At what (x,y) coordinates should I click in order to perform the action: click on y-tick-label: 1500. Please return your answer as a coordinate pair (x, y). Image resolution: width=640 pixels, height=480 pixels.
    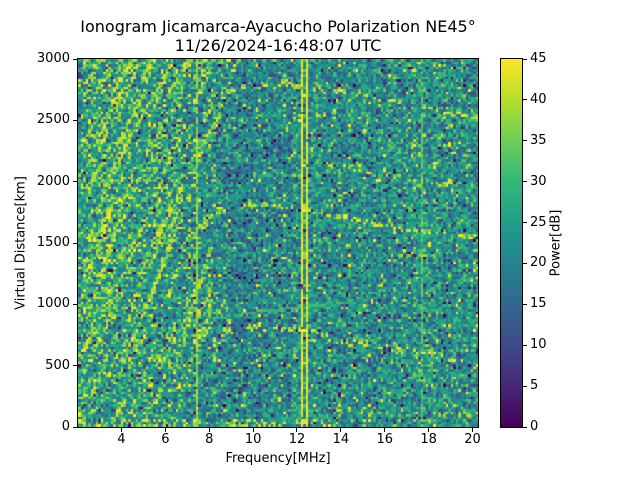
    Looking at the image, I should click on (53, 242).